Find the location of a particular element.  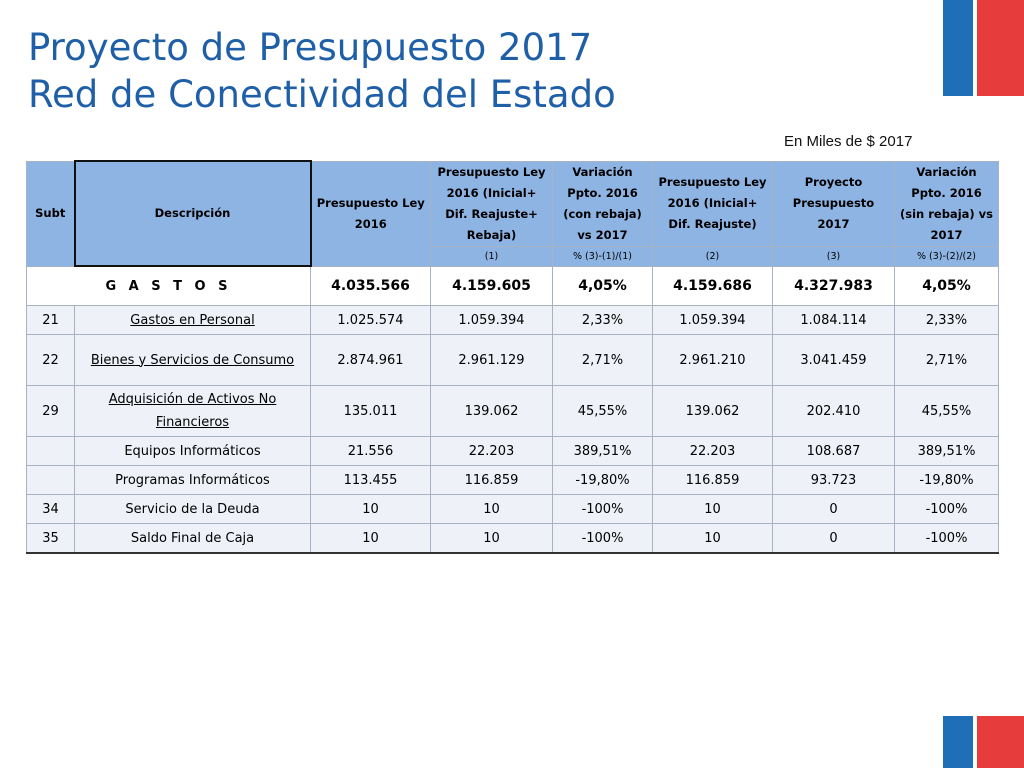

value-cell: 21.556 is located at coordinates (370, 451).